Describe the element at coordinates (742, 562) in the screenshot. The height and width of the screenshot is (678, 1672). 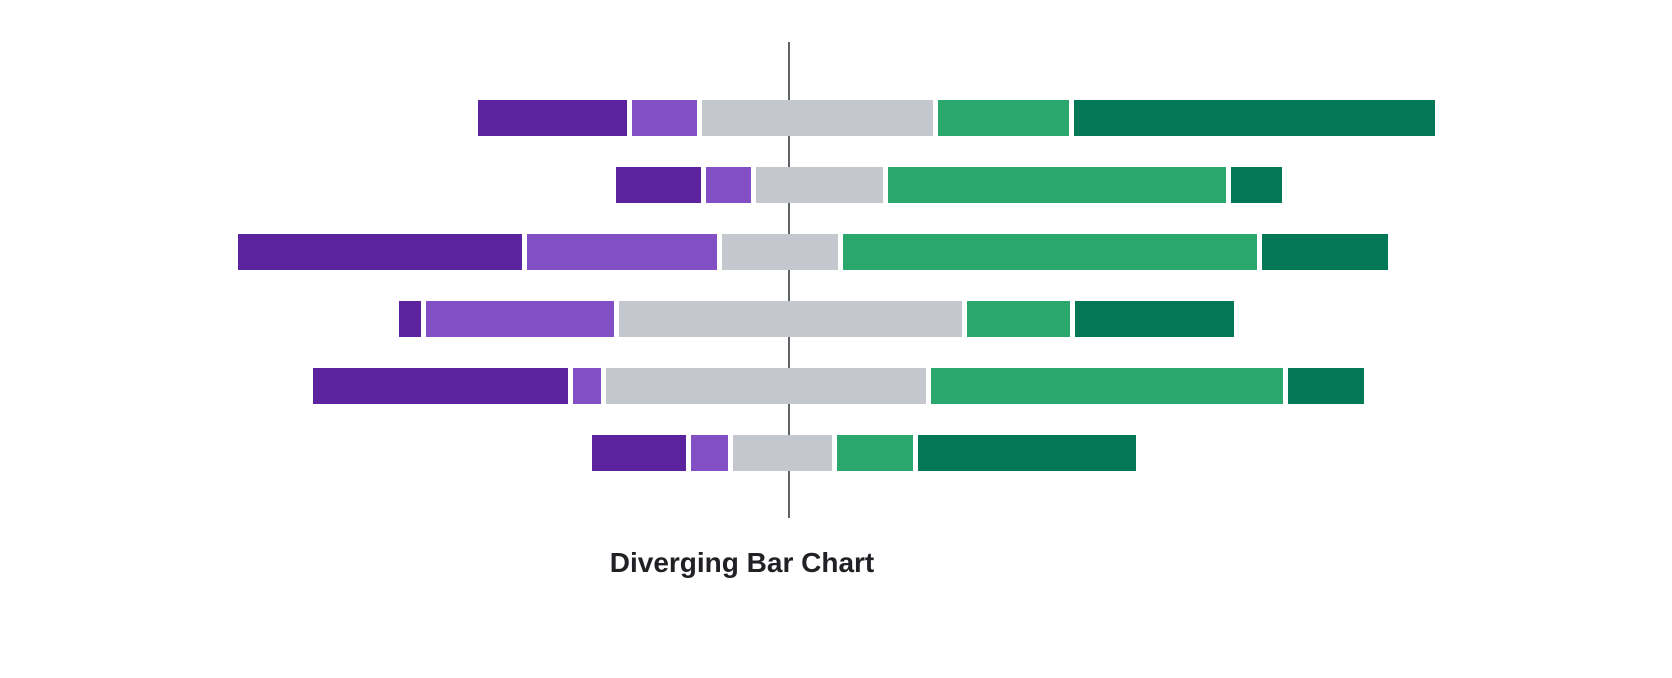
I see `chart-title: Diverging Bar Chart` at that location.